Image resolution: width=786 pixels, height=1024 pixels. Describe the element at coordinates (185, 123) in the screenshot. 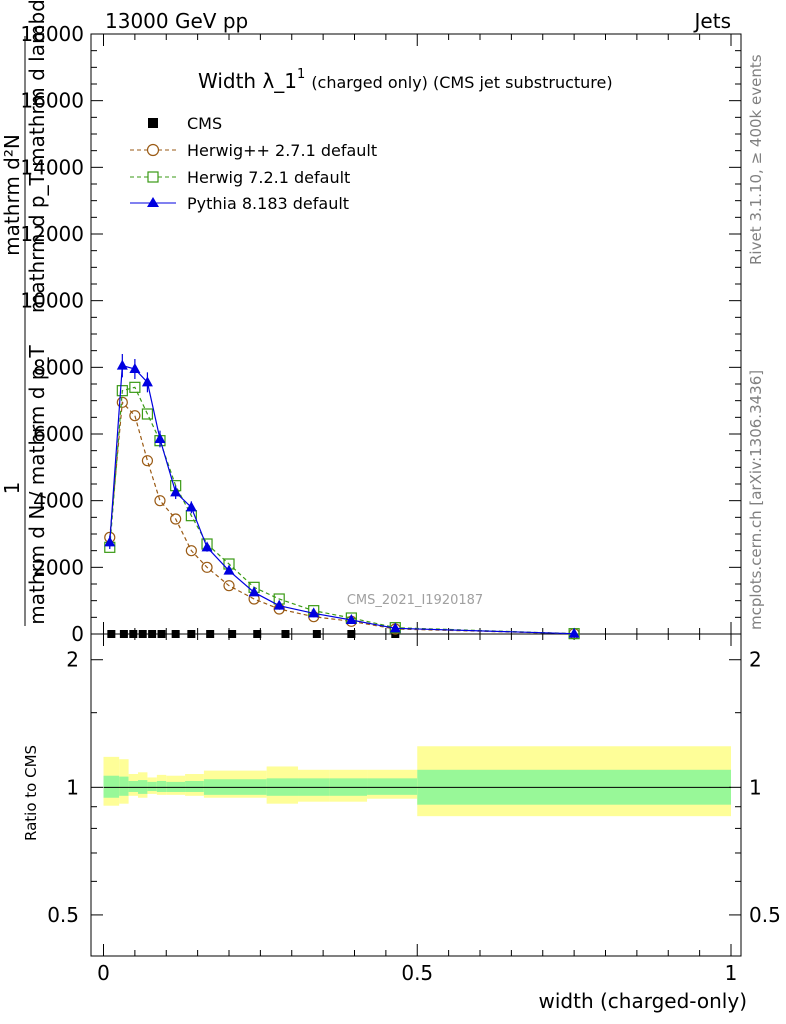

I see `legend-entry-cms: CMS` at that location.